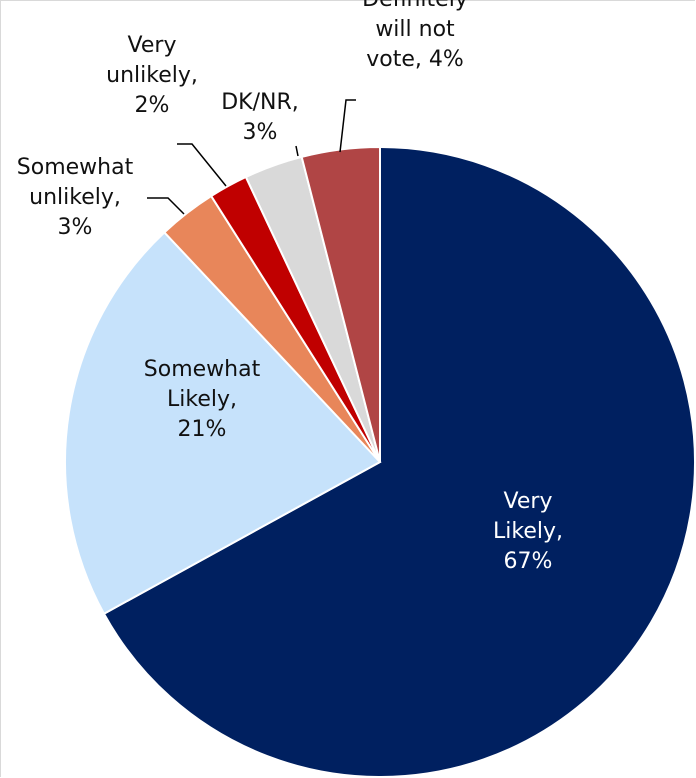 The image size is (696, 778). Describe the element at coordinates (152, 75) in the screenshot. I see `slice-label: Very unlikely, 2%` at that location.